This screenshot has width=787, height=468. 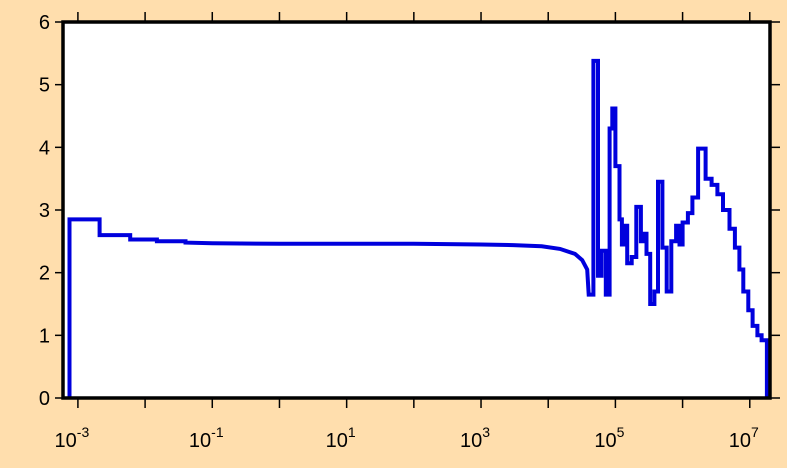 What do you see at coordinates (44, 274) in the screenshot?
I see `y-tick-label: 2` at bounding box center [44, 274].